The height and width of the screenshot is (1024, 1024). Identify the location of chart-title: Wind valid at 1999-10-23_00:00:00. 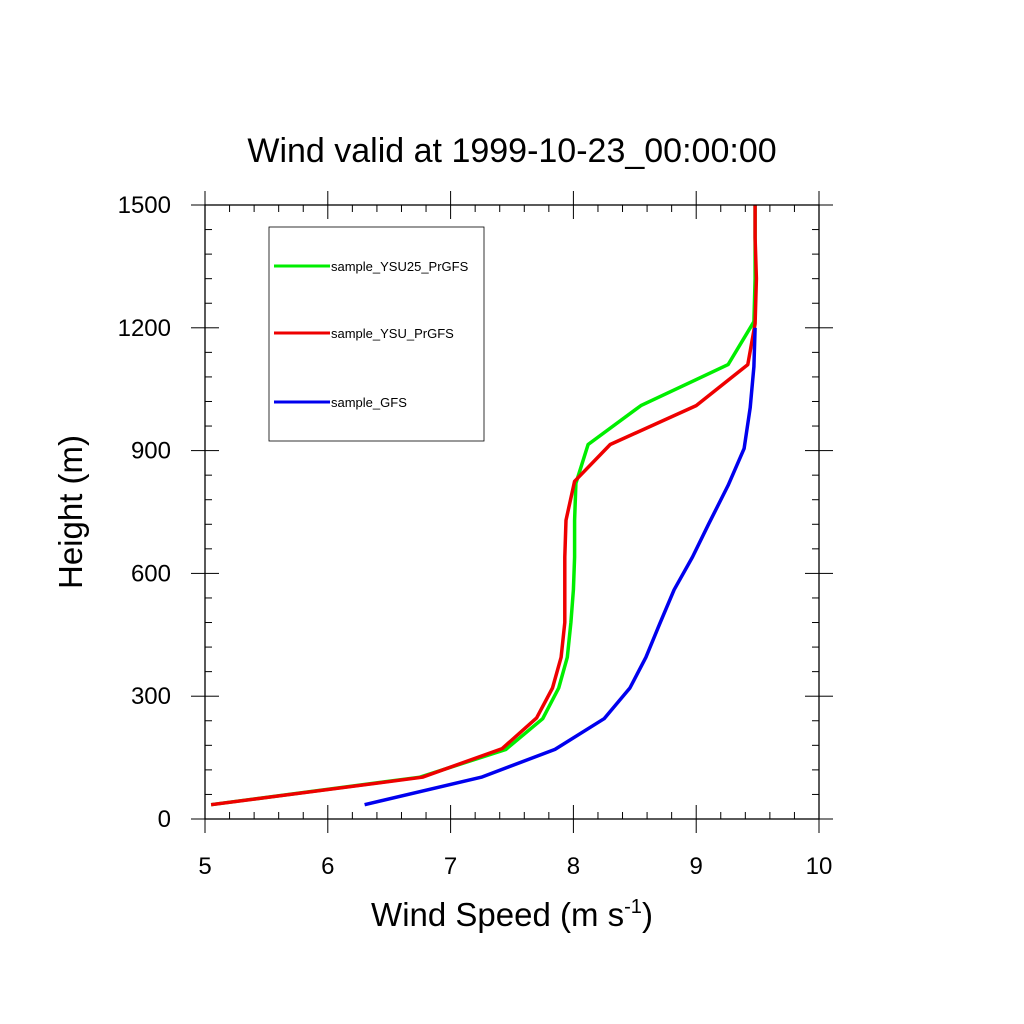
(511, 151).